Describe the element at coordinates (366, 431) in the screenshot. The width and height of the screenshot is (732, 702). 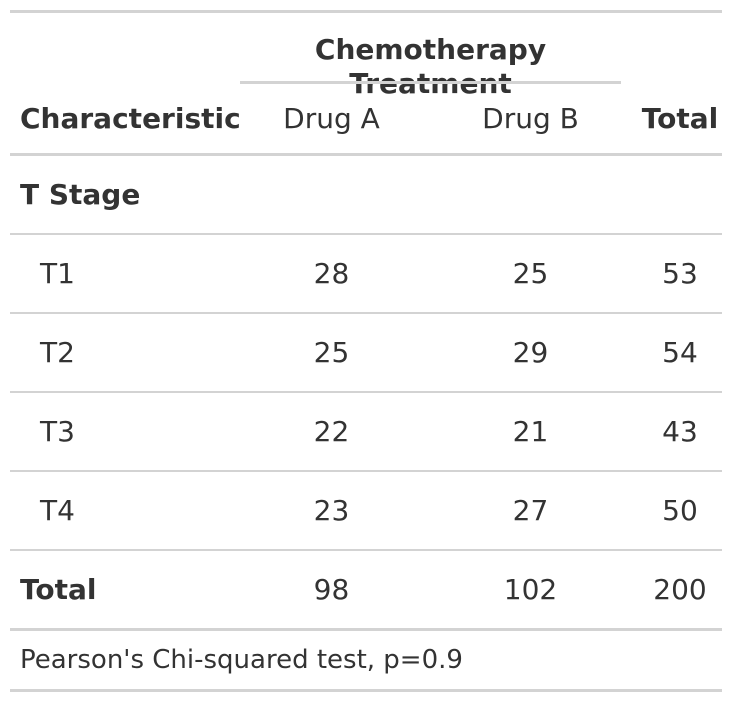
I see `table-row: T3 22 21 43` at that location.